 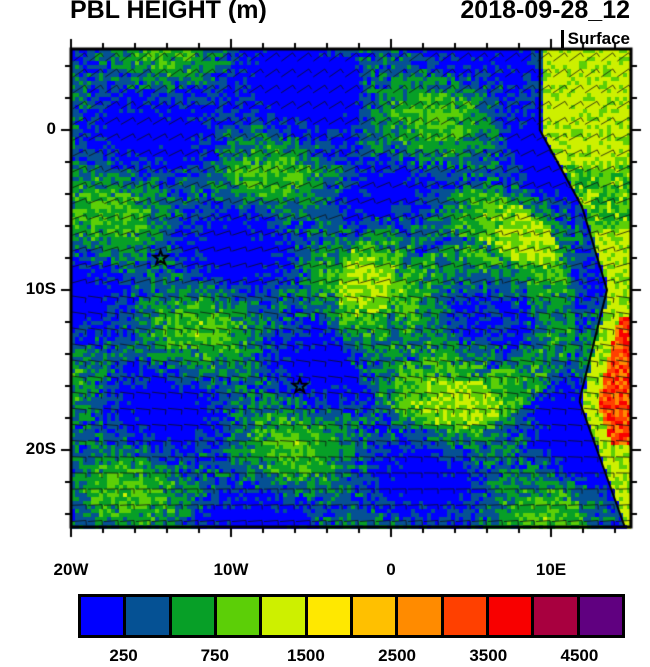 What do you see at coordinates (391, 569) in the screenshot?
I see `x-tick-label: 0` at bounding box center [391, 569].